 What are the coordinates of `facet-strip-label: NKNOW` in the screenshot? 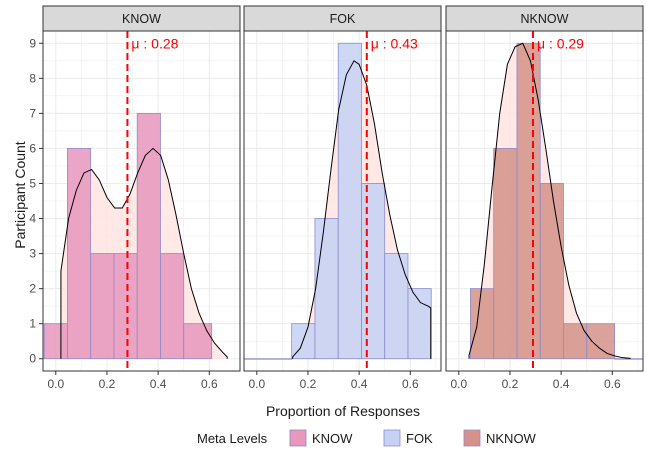 It's located at (545, 19).